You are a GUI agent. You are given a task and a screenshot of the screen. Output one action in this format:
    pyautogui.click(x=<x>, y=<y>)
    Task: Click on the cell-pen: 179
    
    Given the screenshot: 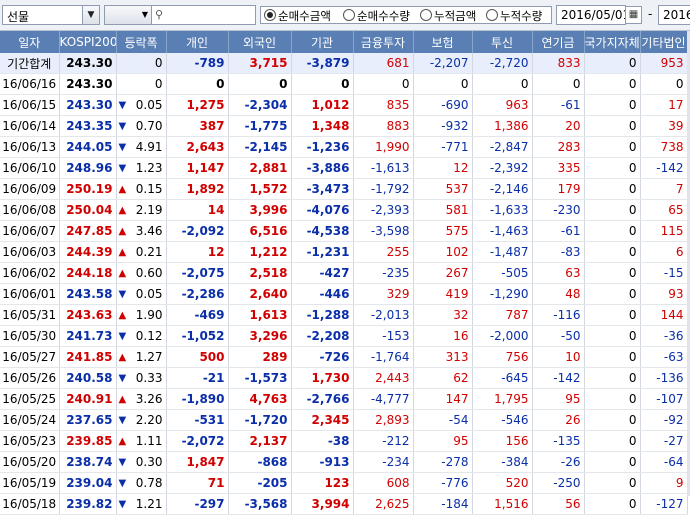 What is the action you would take?
    pyautogui.click(x=558, y=189)
    